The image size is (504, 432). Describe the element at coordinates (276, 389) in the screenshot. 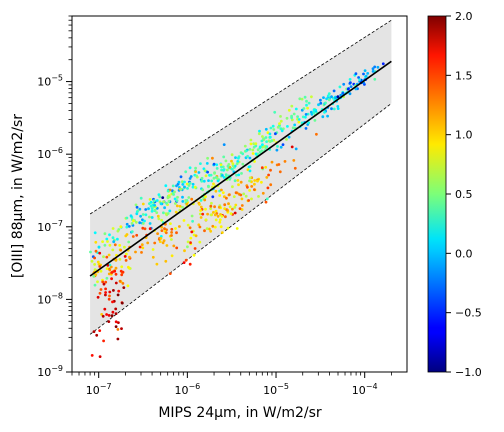

I see `tick-label: 10⁻⁵` at that location.